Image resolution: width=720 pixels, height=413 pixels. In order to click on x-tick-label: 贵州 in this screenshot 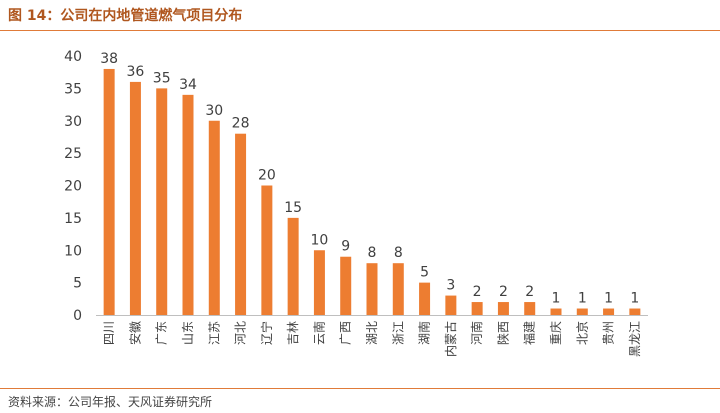, I will do `click(609, 333)`.